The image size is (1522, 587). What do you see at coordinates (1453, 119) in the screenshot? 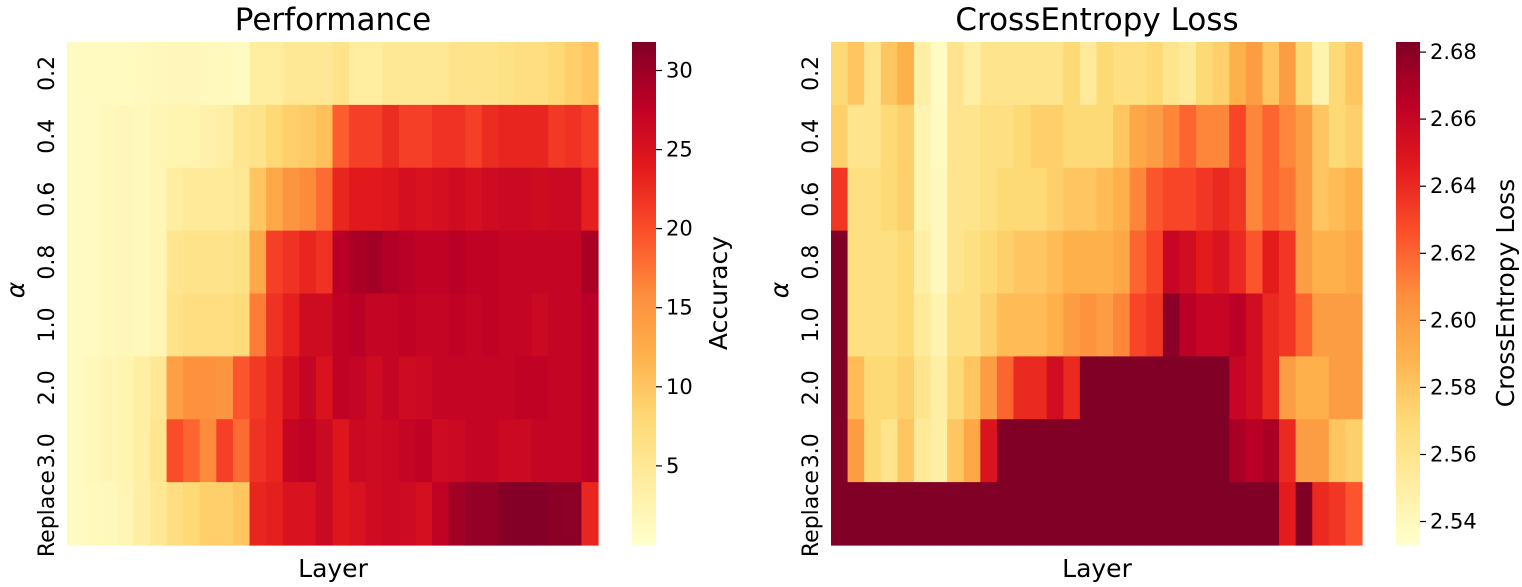
I see `crossentropy-colorbar-tick-label: 2.66` at bounding box center [1453, 119].